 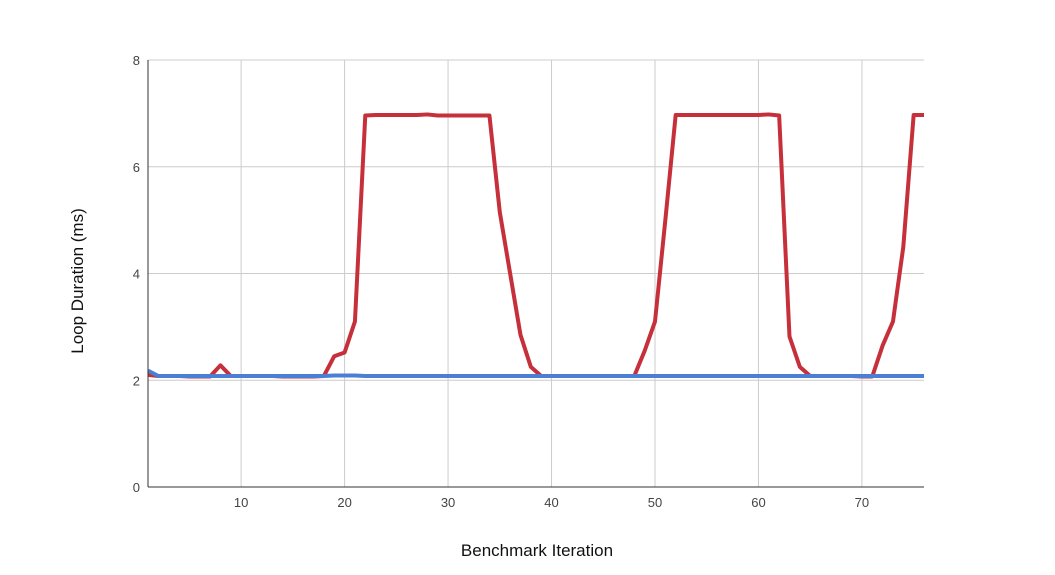 I want to click on x-tick-label: 70, so click(x=862, y=502).